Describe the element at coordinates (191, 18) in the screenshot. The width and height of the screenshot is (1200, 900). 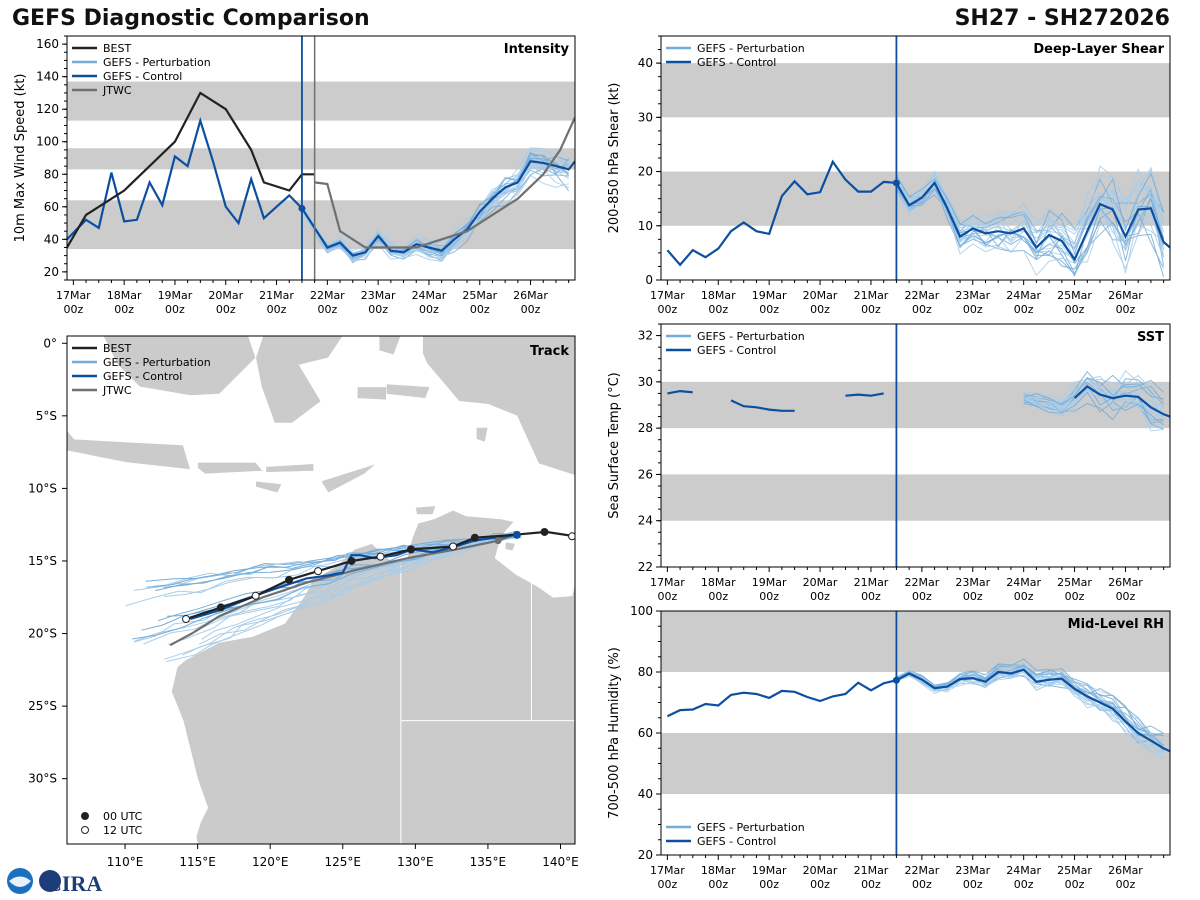
I see `page-title: GEFS Diagnostic Comparison` at that location.